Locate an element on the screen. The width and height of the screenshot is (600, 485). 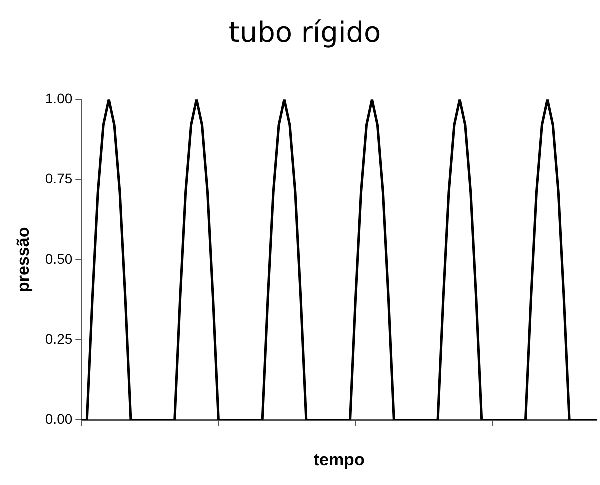
y-tick-label: 1.00 is located at coordinates (59, 98).